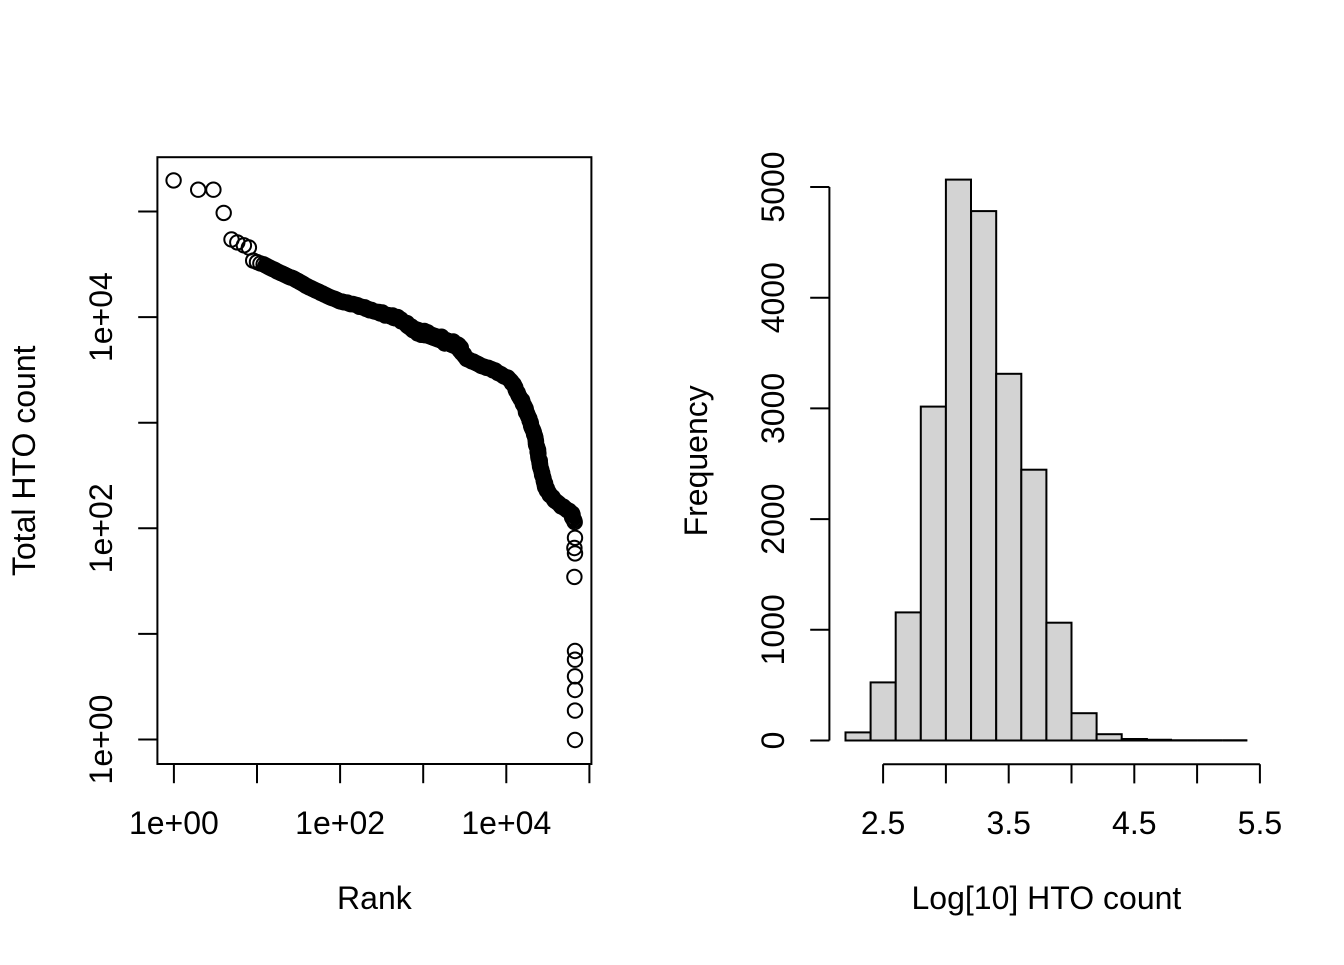 Image resolution: width=1344 pixels, height=965 pixels. What do you see at coordinates (773, 186) in the screenshot?
I see `svg-text: 5000` at bounding box center [773, 186].